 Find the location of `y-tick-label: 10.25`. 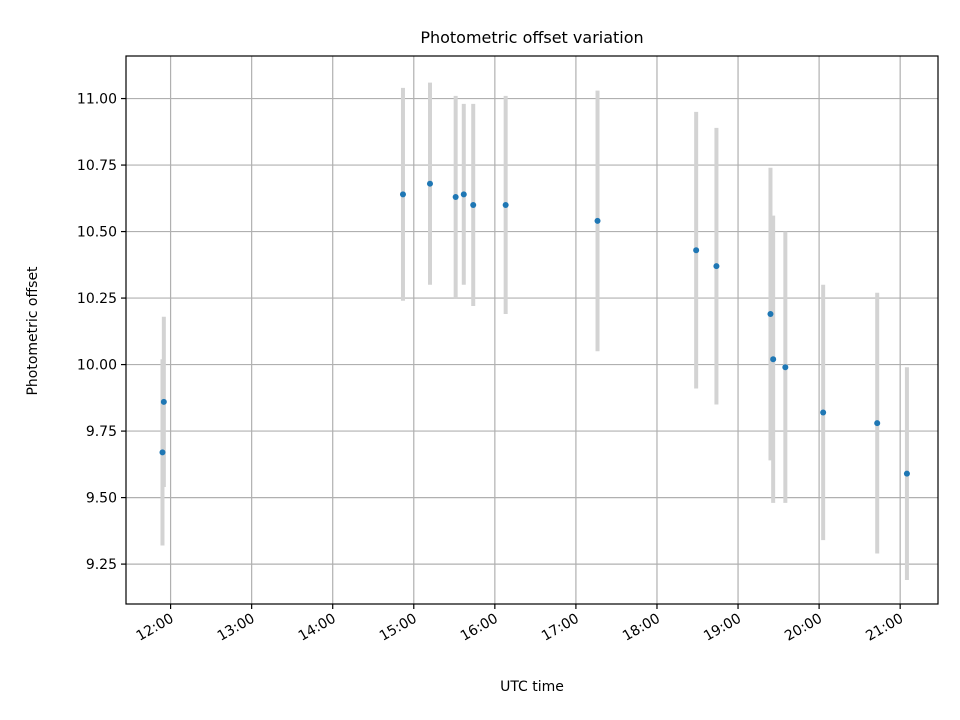

y-tick-label: 10.25 is located at coordinates (97, 299).